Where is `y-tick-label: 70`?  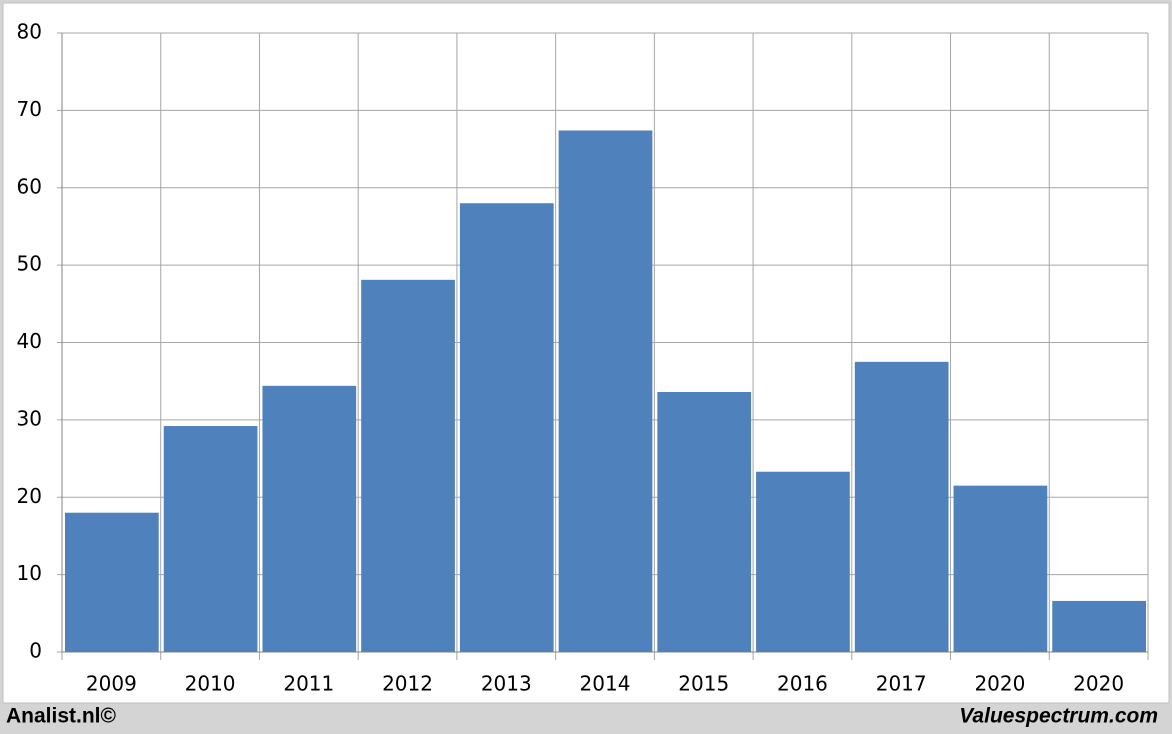 y-tick-label: 70 is located at coordinates (29, 109).